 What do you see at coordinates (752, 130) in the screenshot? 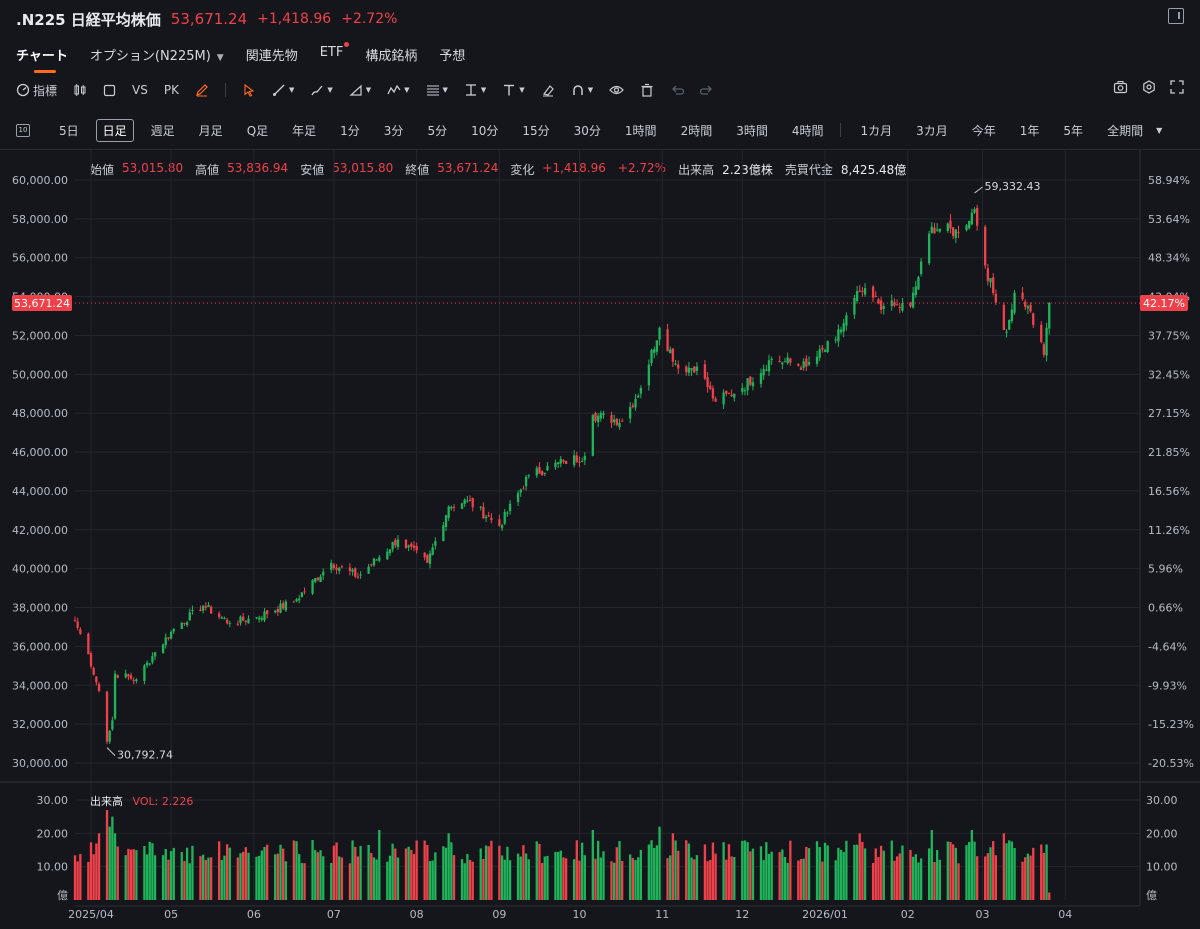
I see `period-option: 3時間` at bounding box center [752, 130].